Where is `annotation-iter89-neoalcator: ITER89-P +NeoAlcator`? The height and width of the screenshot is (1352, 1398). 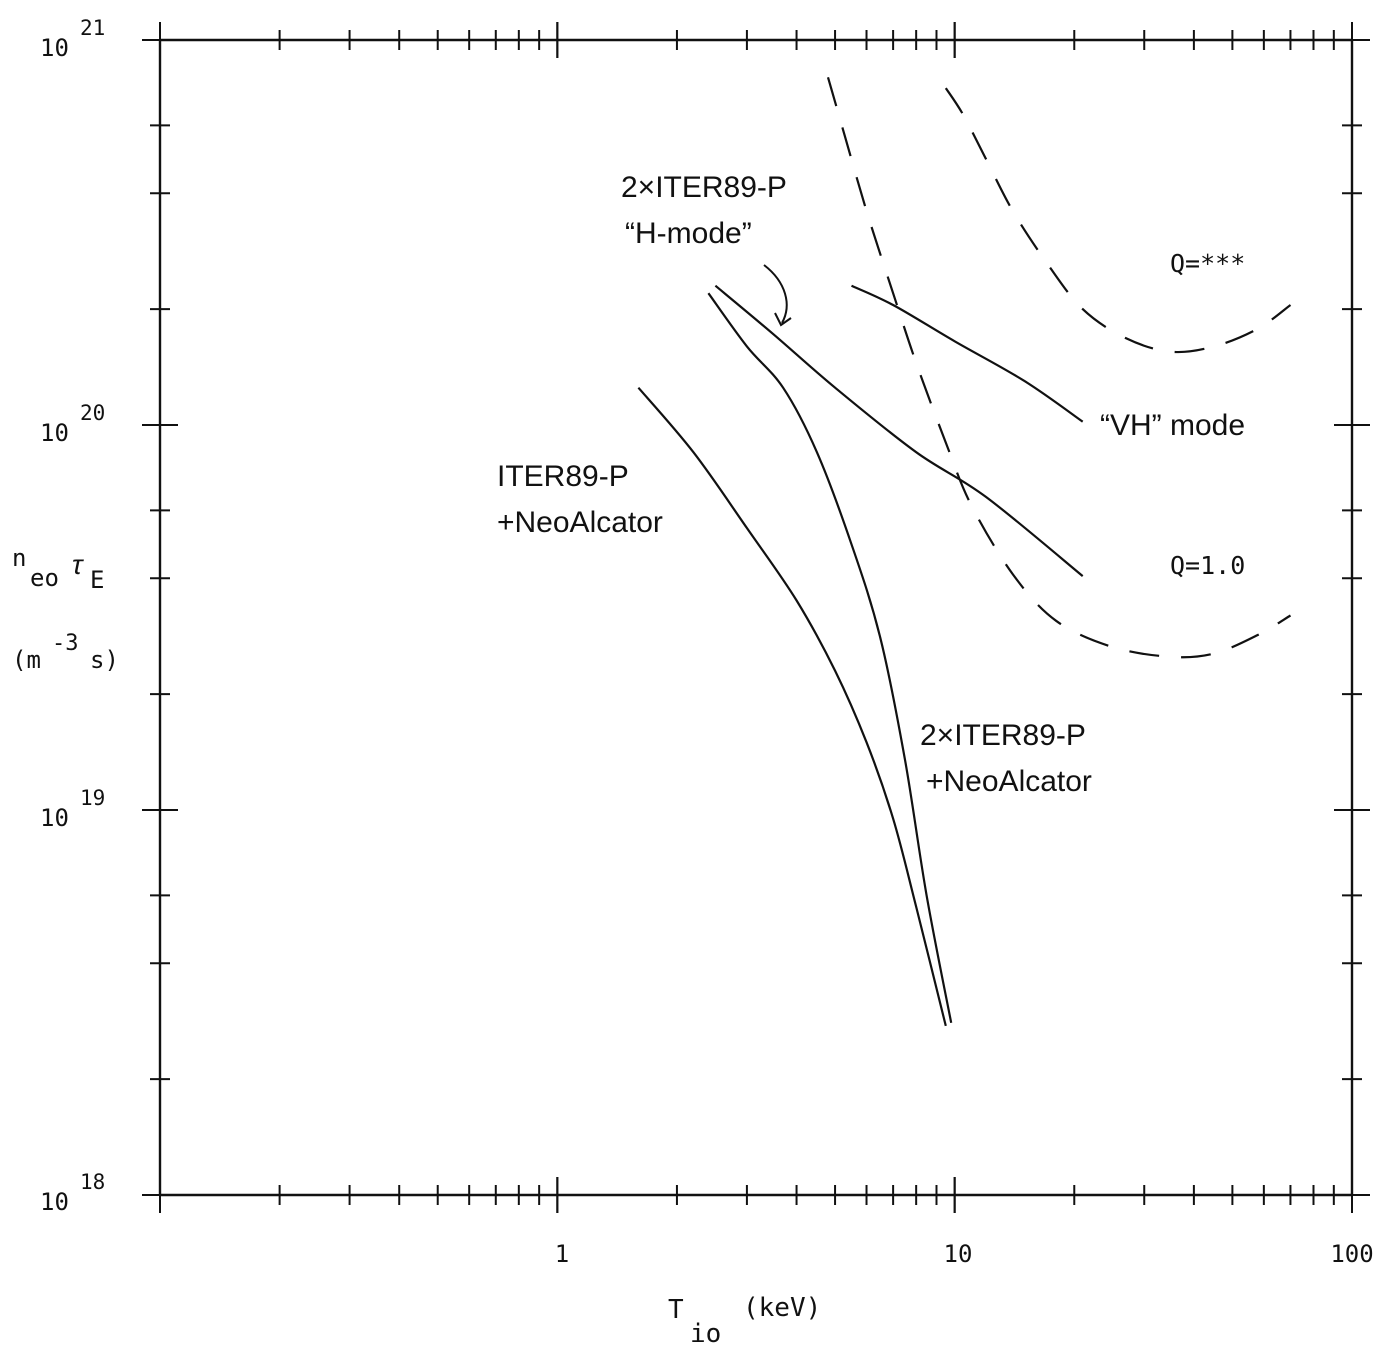
annotation-iter89-neoalcator: ITER89-P +NeoAlcator is located at coordinates (580, 499).